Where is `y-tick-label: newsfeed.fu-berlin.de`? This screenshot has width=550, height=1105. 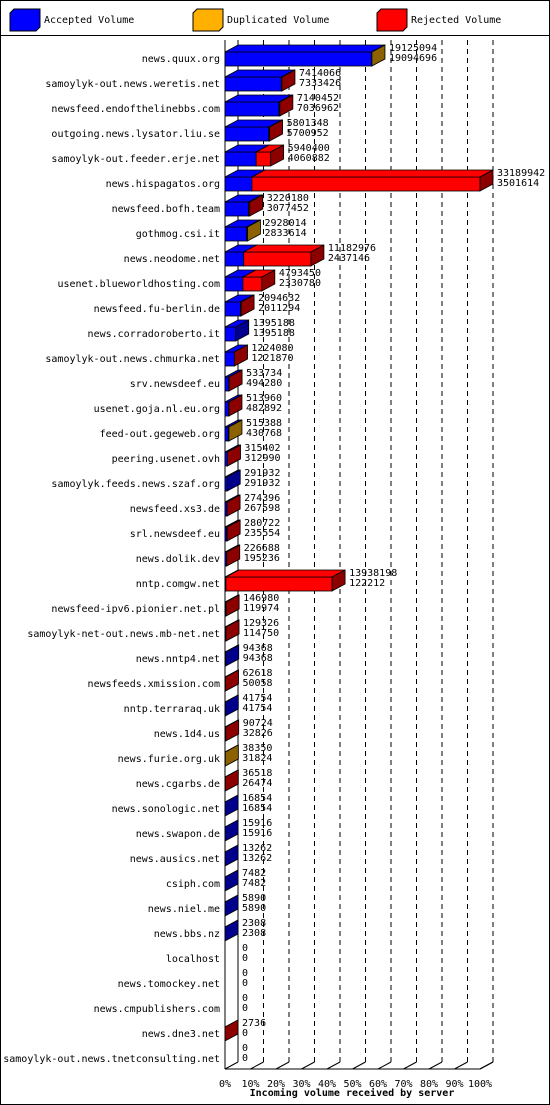 y-tick-label: newsfeed.fu-berlin.de is located at coordinates (157, 309).